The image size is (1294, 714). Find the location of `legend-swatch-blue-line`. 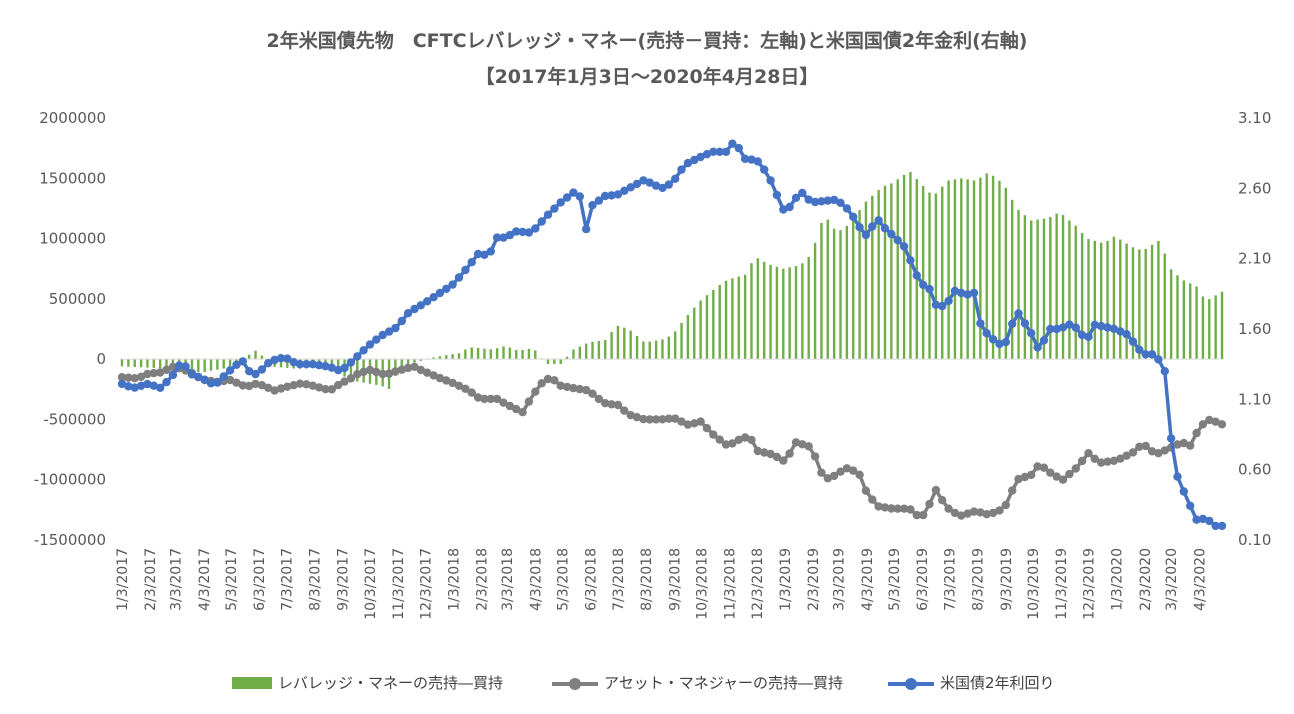

legend-swatch-blue-line is located at coordinates (911, 683).